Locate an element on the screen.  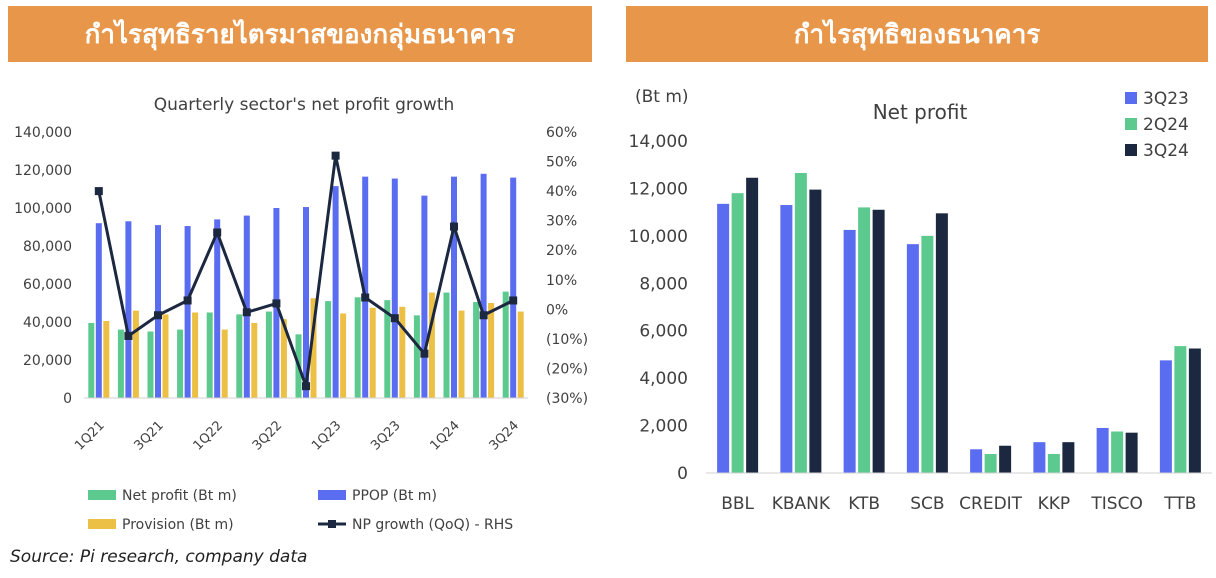
y2-tick-label: 0% is located at coordinates (557, 310).